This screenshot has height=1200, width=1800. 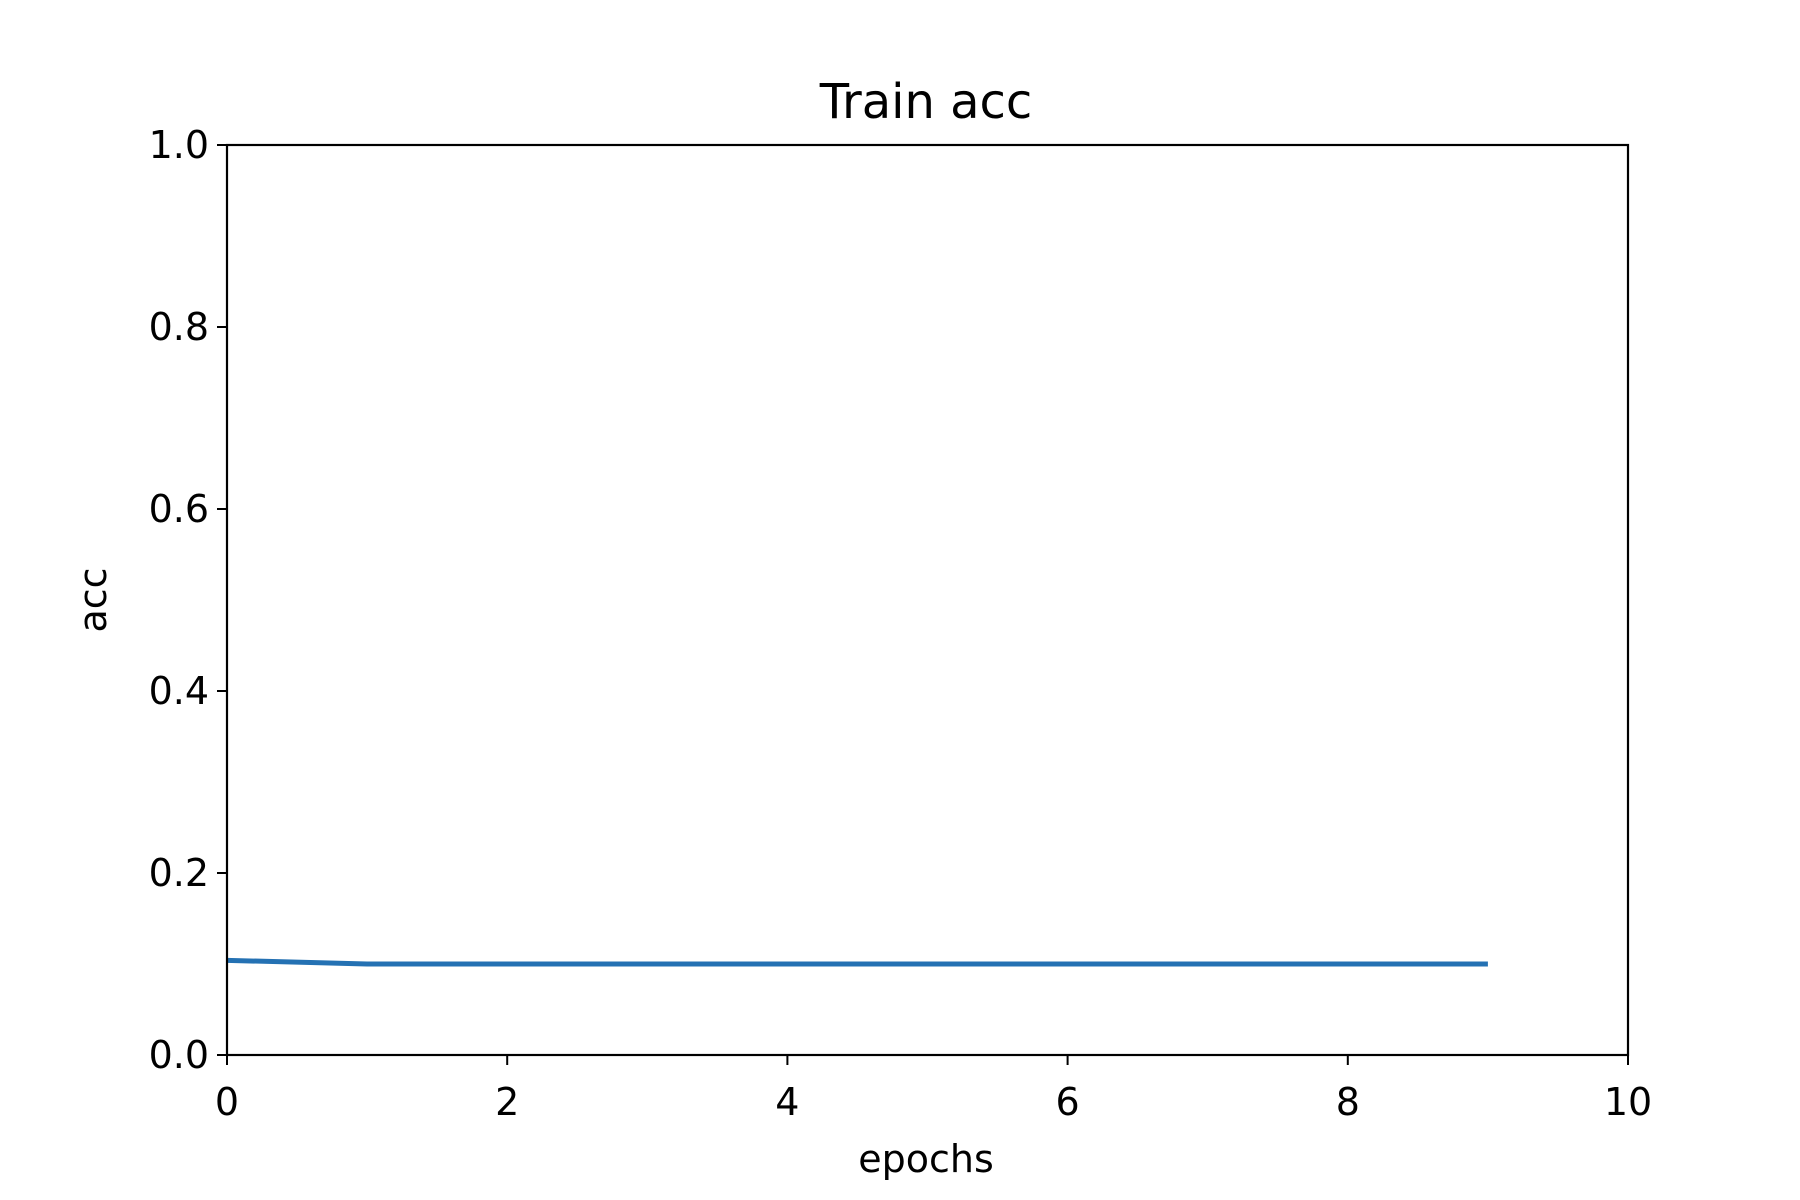 What do you see at coordinates (926, 1159) in the screenshot?
I see `x-axis-label: epochs` at bounding box center [926, 1159].